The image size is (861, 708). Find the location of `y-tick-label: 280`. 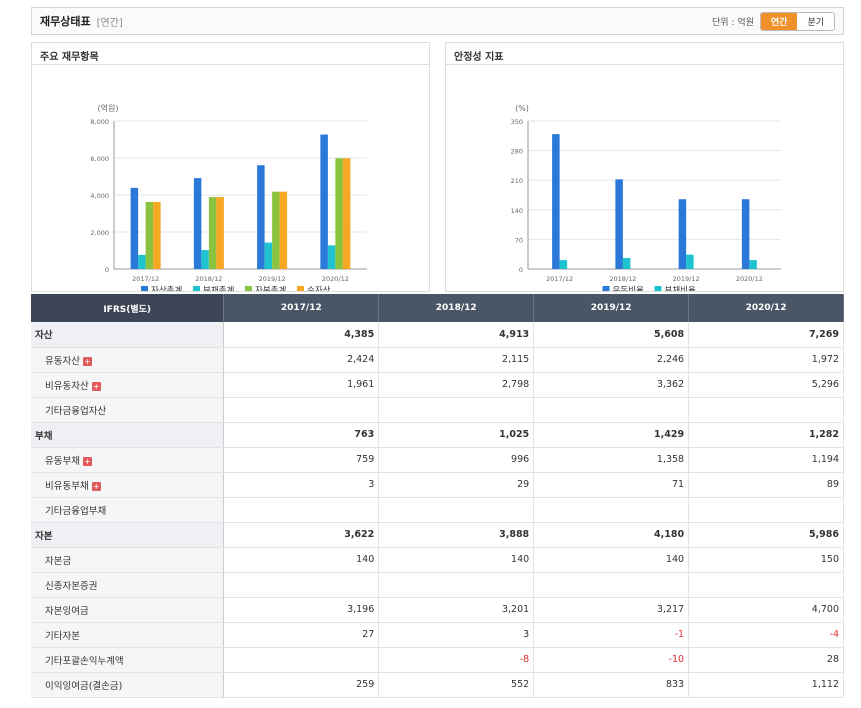

y-tick-label: 280 is located at coordinates (517, 152).